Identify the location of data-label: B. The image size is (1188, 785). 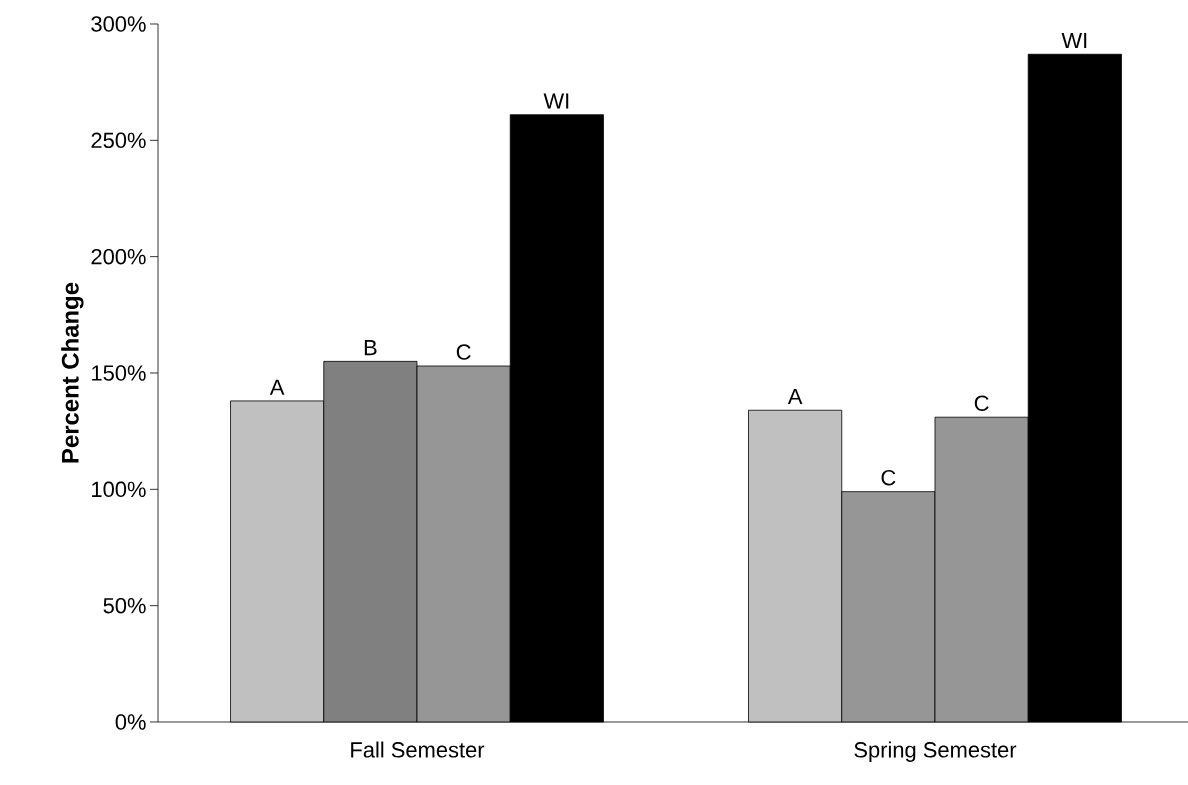
(370, 348).